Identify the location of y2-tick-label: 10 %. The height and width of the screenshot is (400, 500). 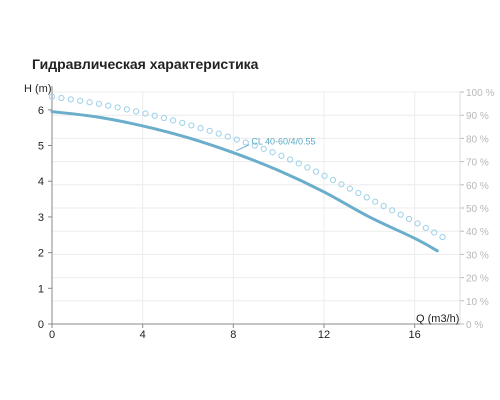
(477, 302).